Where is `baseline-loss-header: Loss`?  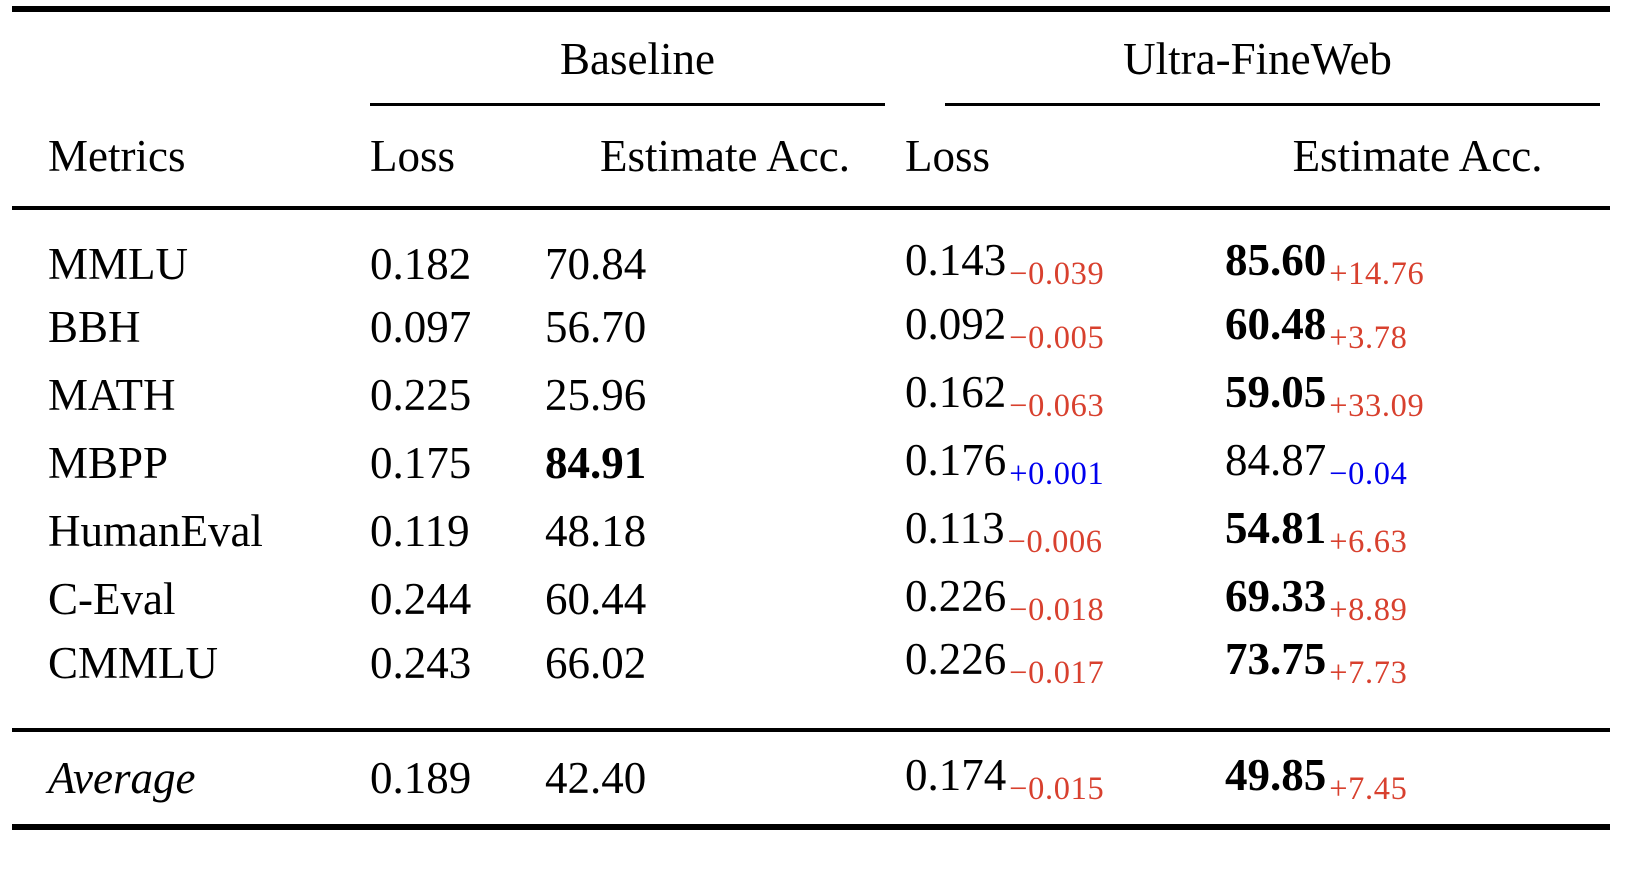 baseline-loss-header: Loss is located at coordinates (457, 158).